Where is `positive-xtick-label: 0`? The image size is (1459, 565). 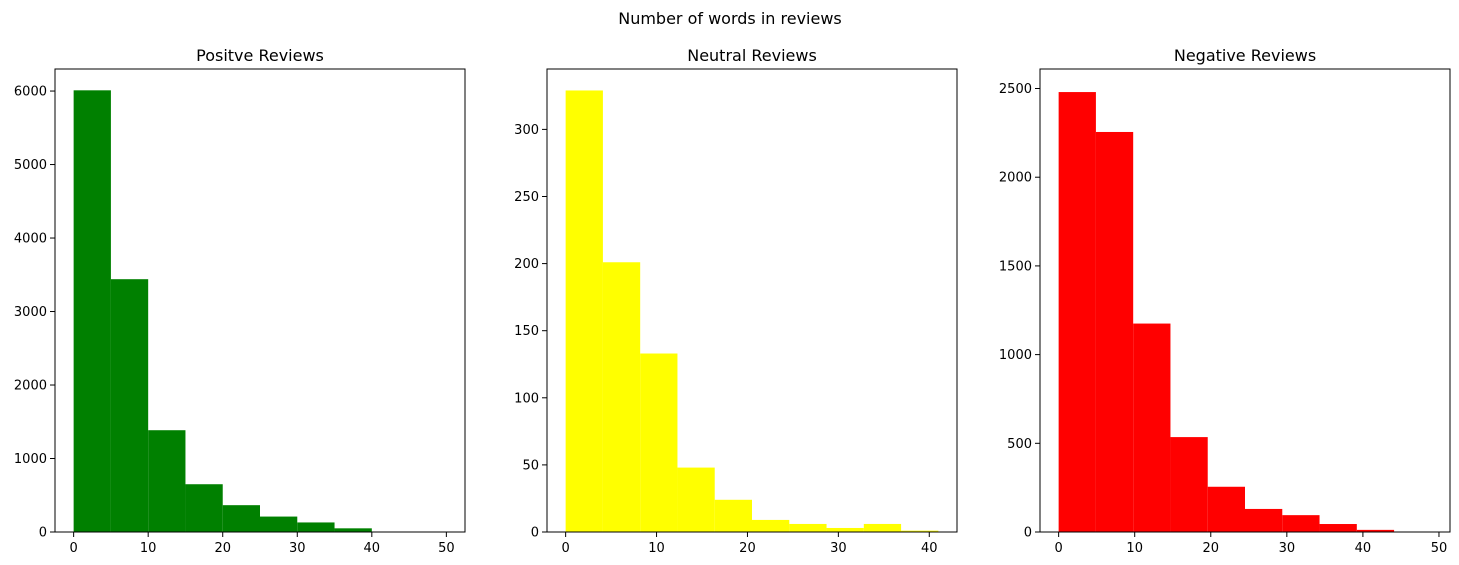 positive-xtick-label: 0 is located at coordinates (73, 548).